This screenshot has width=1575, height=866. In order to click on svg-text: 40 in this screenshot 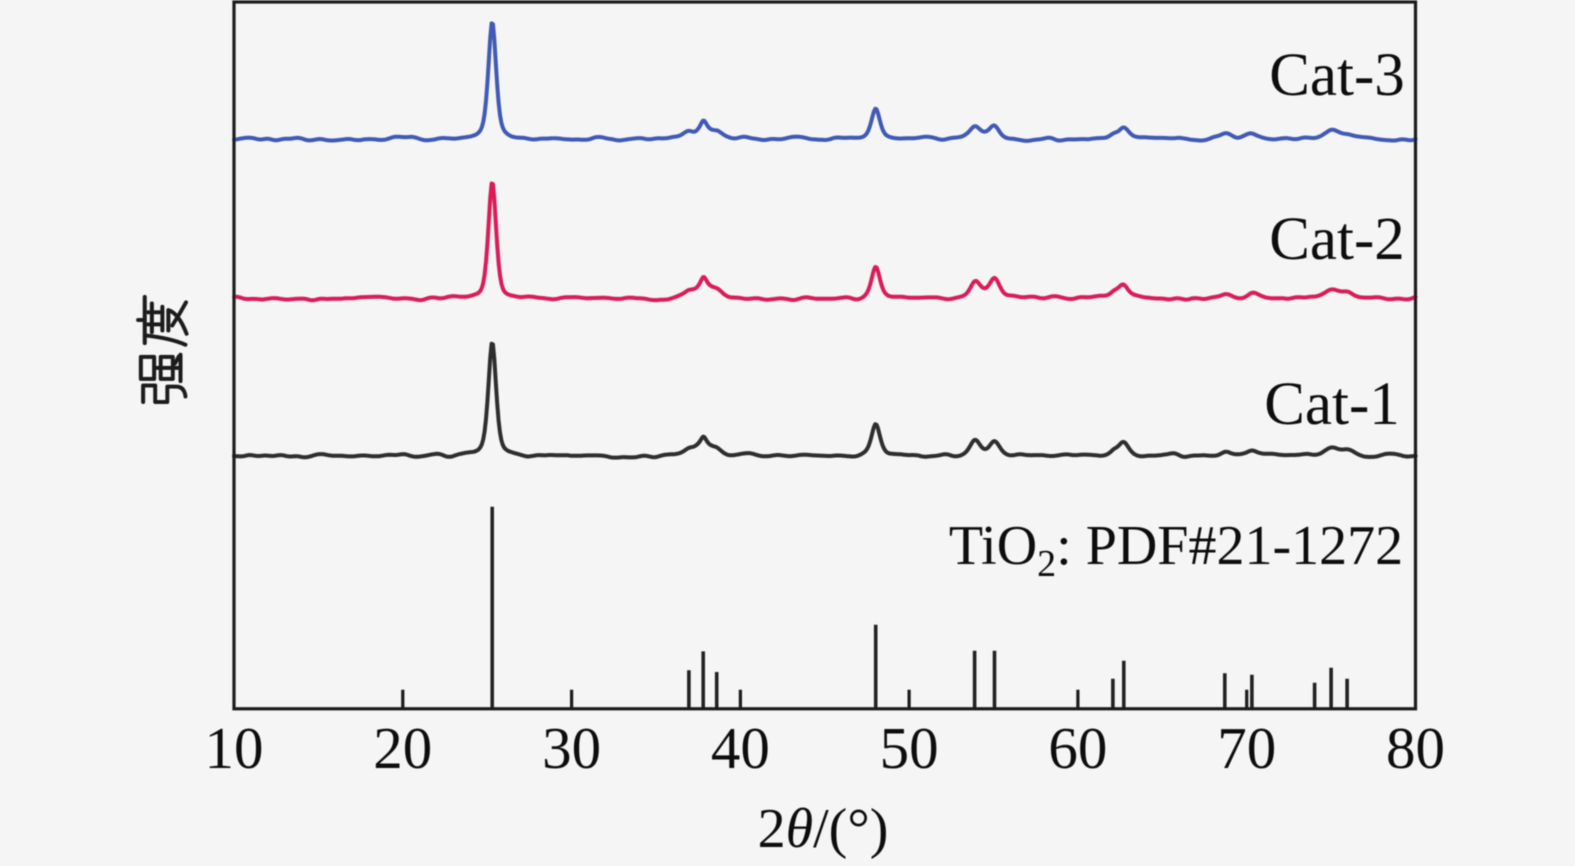, I will do `click(740, 748)`.